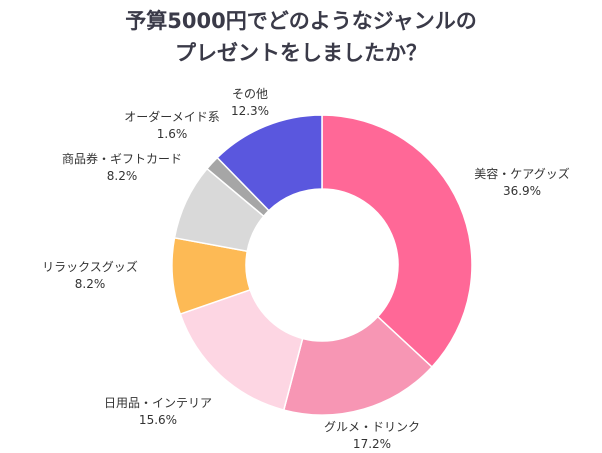 This screenshot has width=602, height=453. What do you see at coordinates (301, 53) in the screenshot?
I see `chart-title-line-2: プレゼントをしましたか？` at bounding box center [301, 53].